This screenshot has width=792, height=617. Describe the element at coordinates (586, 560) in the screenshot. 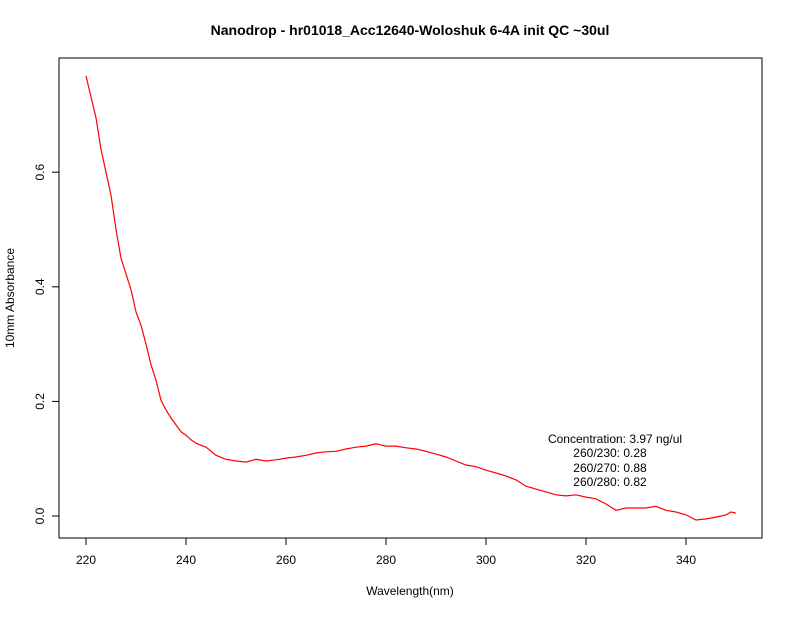

I see `x-tick-label: 320` at that location.